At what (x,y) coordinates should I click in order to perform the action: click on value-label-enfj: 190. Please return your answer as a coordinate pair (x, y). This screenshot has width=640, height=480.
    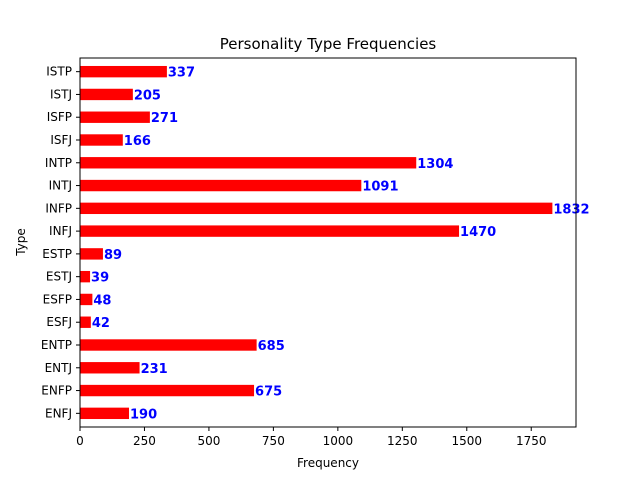
    Looking at the image, I should click on (143, 414).